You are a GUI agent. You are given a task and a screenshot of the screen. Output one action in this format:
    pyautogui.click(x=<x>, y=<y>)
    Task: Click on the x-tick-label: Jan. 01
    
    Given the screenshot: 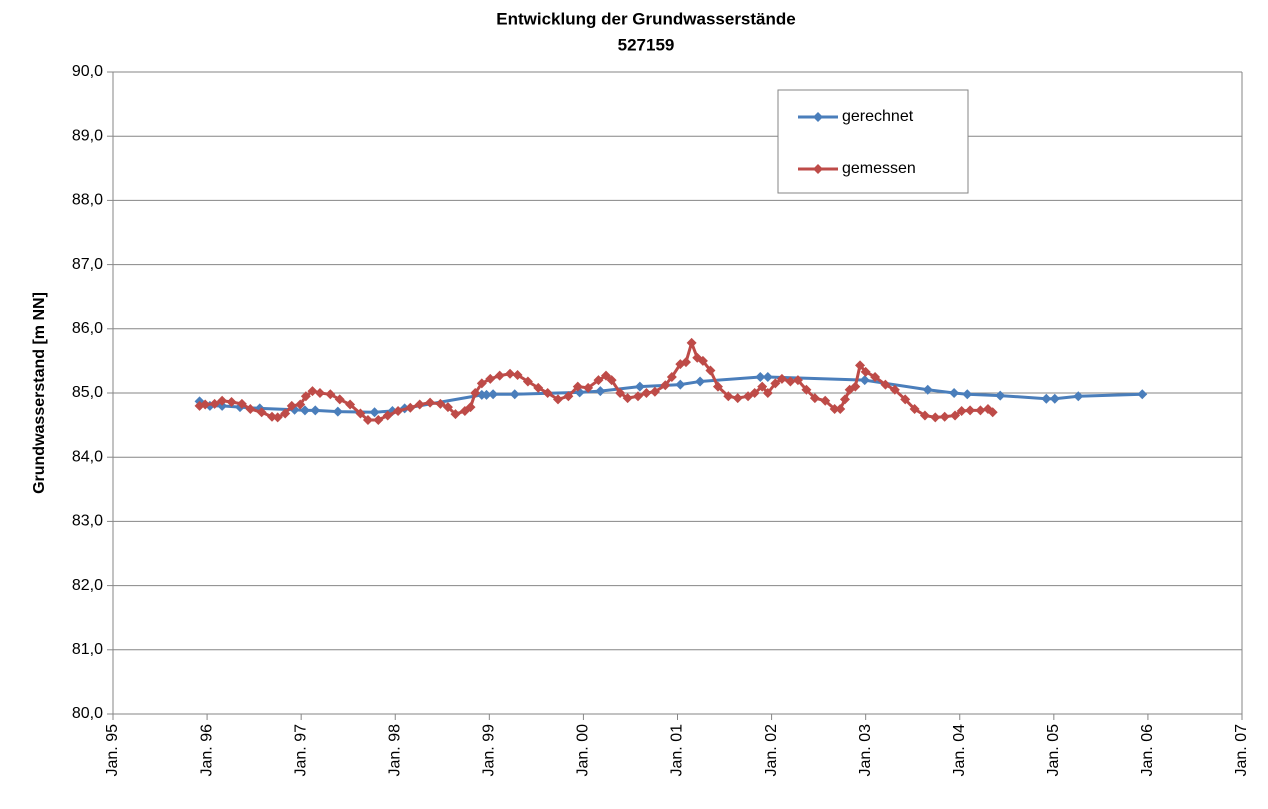 What is the action you would take?
    pyautogui.click(x=677, y=750)
    